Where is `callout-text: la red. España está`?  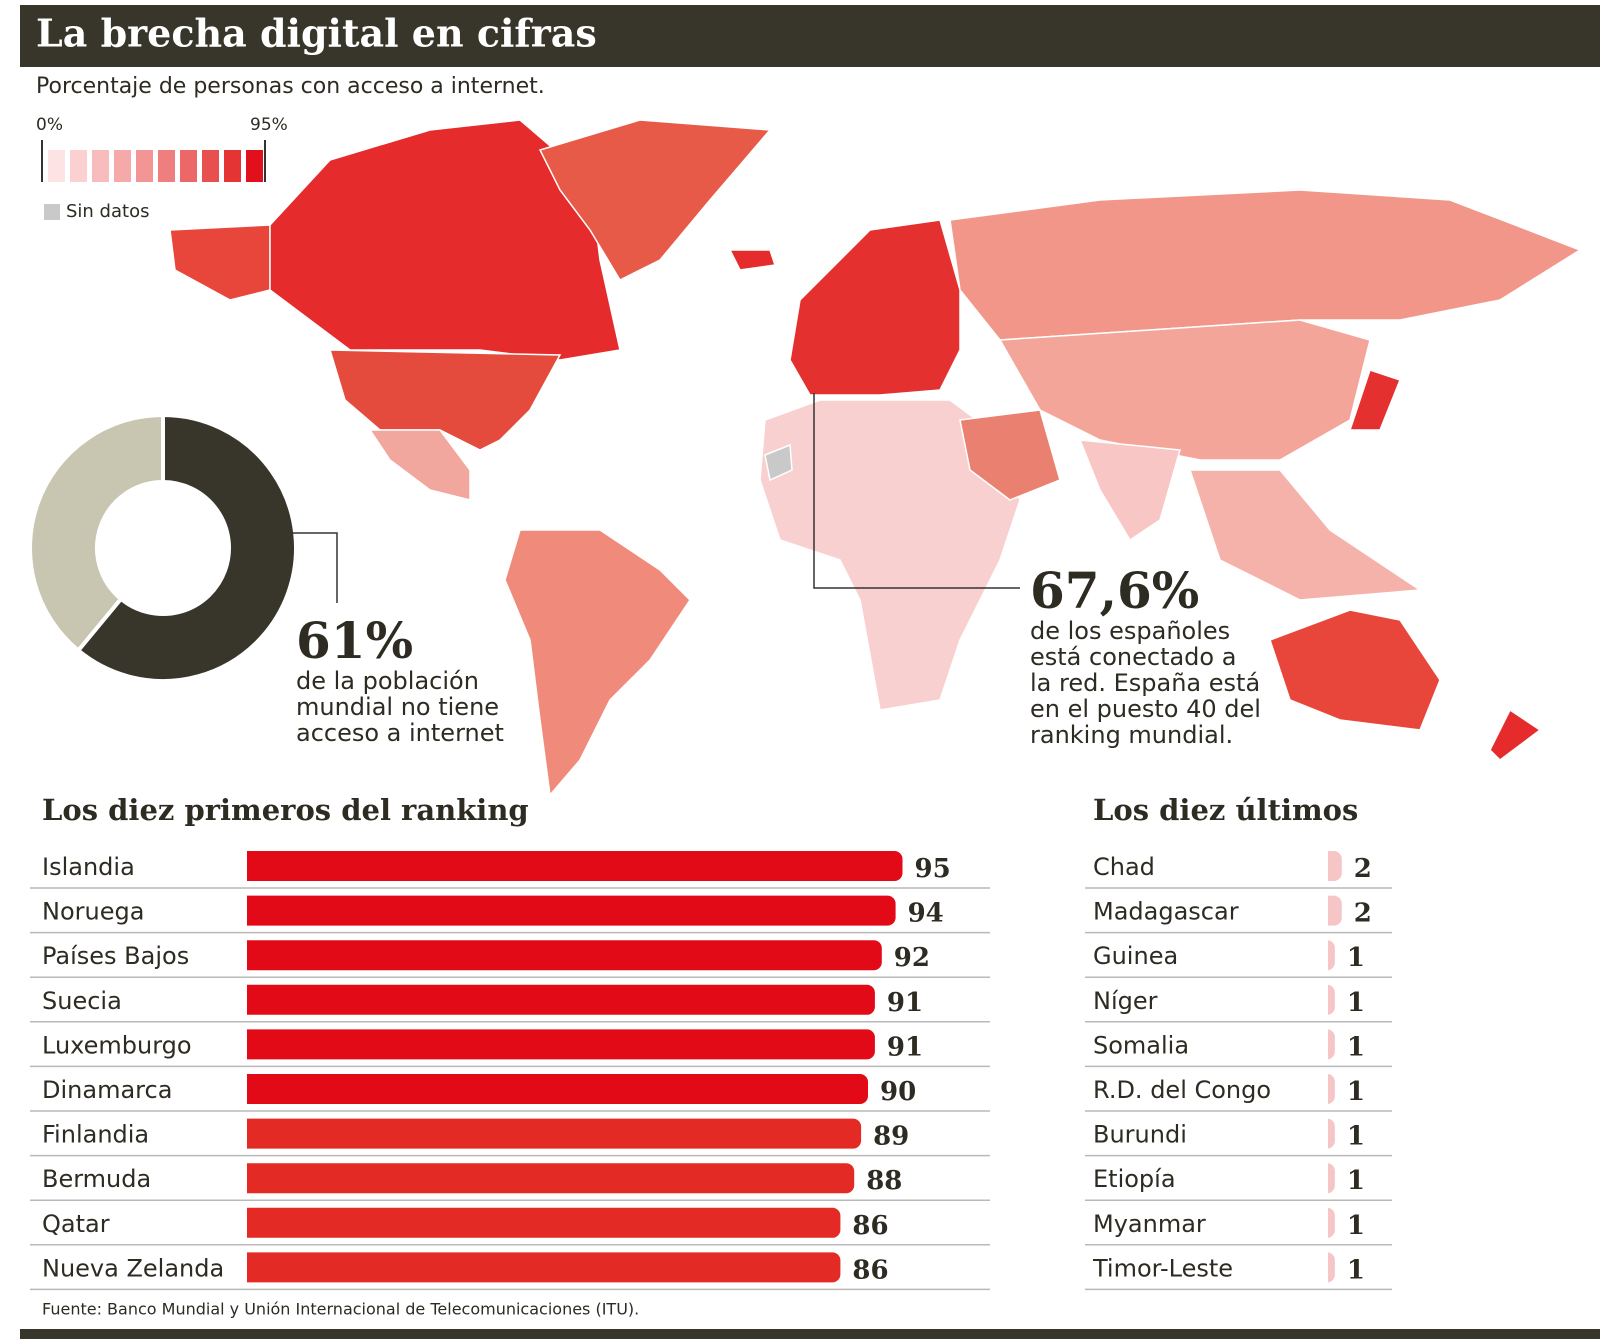 callout-text: la red. España está is located at coordinates (1145, 683).